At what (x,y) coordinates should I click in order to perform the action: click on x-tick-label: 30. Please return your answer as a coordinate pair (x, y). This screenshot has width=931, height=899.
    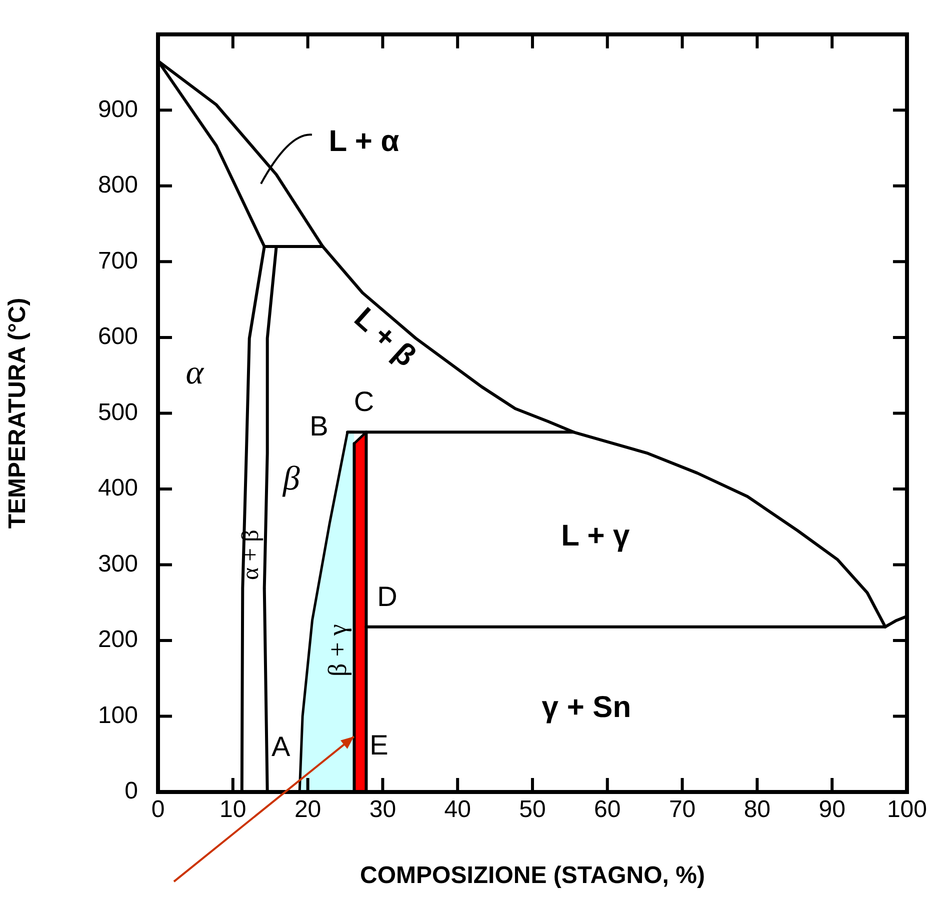
    Looking at the image, I should click on (382, 810).